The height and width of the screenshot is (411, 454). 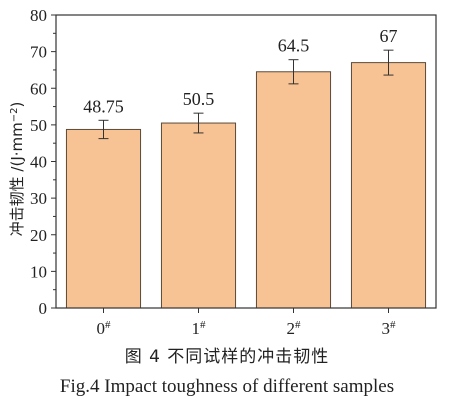 I want to click on y-tick-label-1: 10, so click(x=38, y=271).